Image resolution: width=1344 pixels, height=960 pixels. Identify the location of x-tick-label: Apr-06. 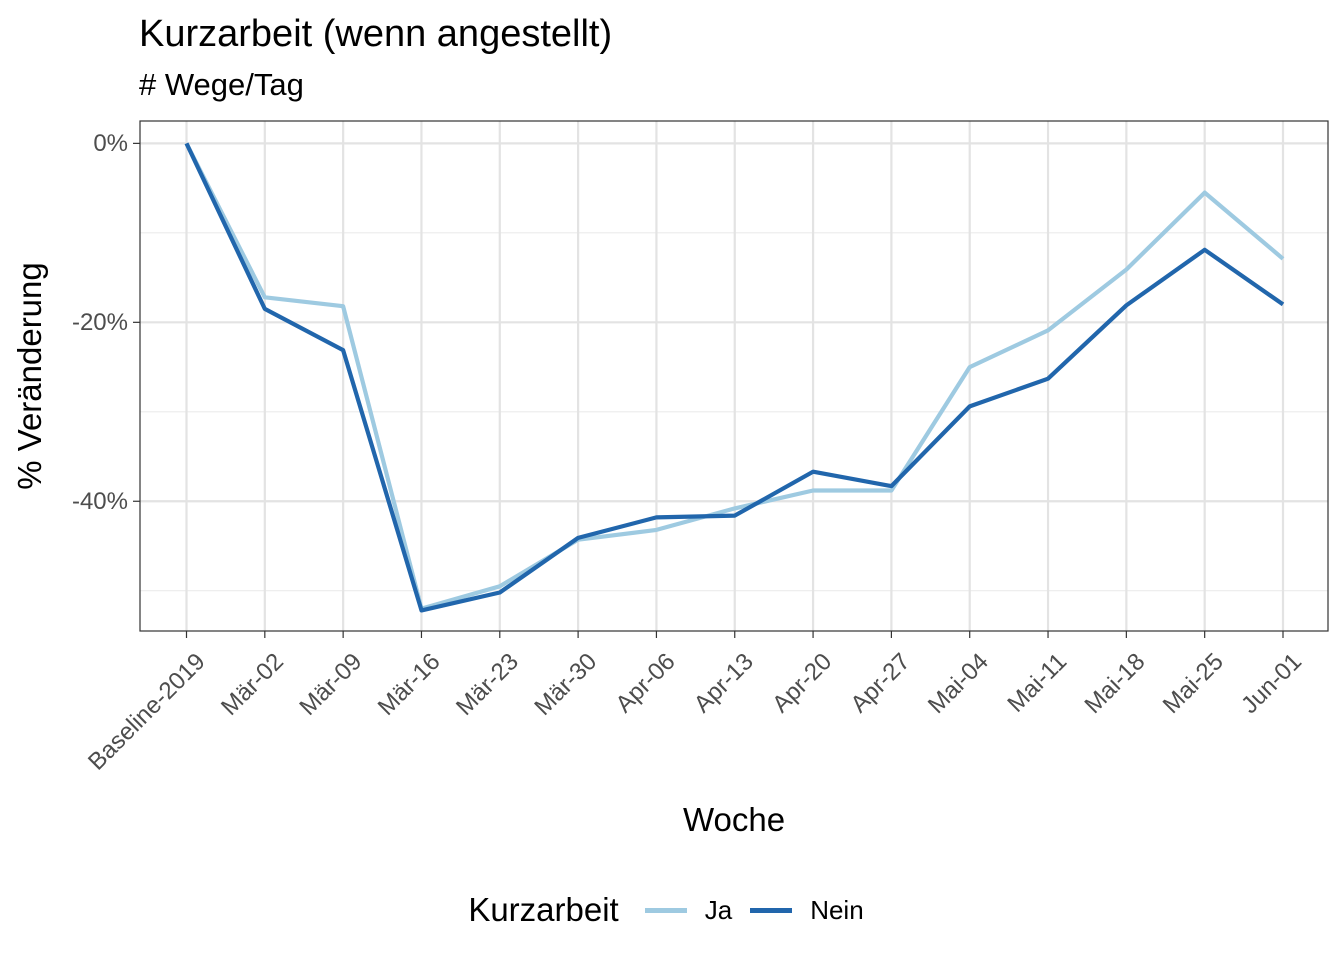
(646, 683).